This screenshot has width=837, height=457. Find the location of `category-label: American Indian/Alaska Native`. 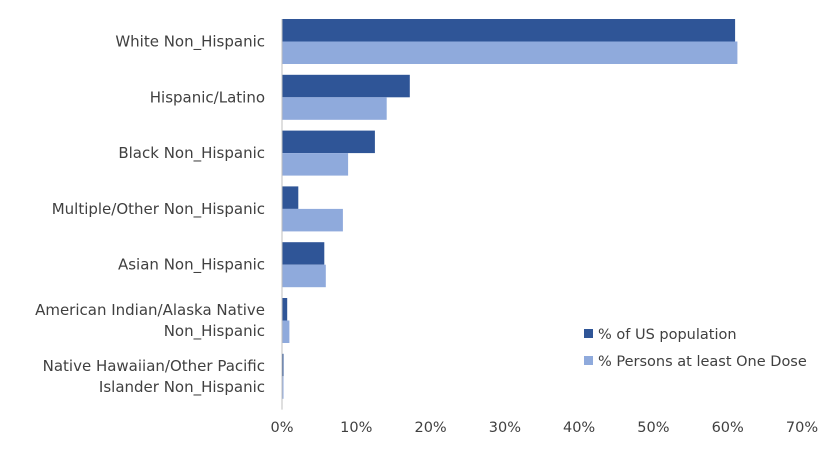

category-label: American Indian/Alaska Native is located at coordinates (150, 310).